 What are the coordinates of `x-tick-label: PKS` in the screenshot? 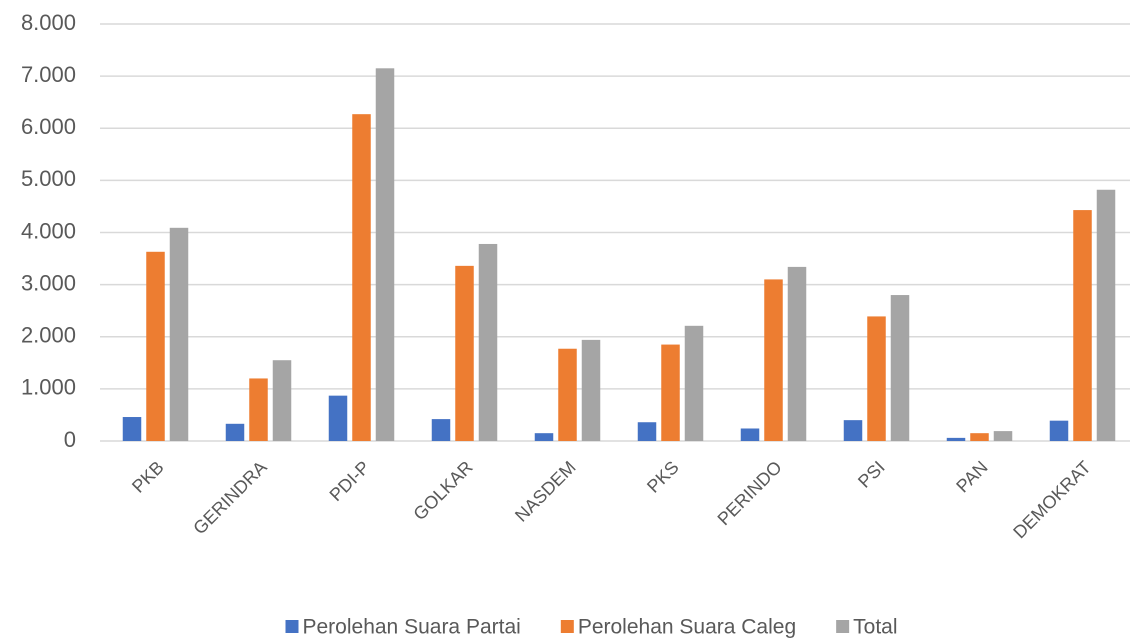 It's located at (663, 477).